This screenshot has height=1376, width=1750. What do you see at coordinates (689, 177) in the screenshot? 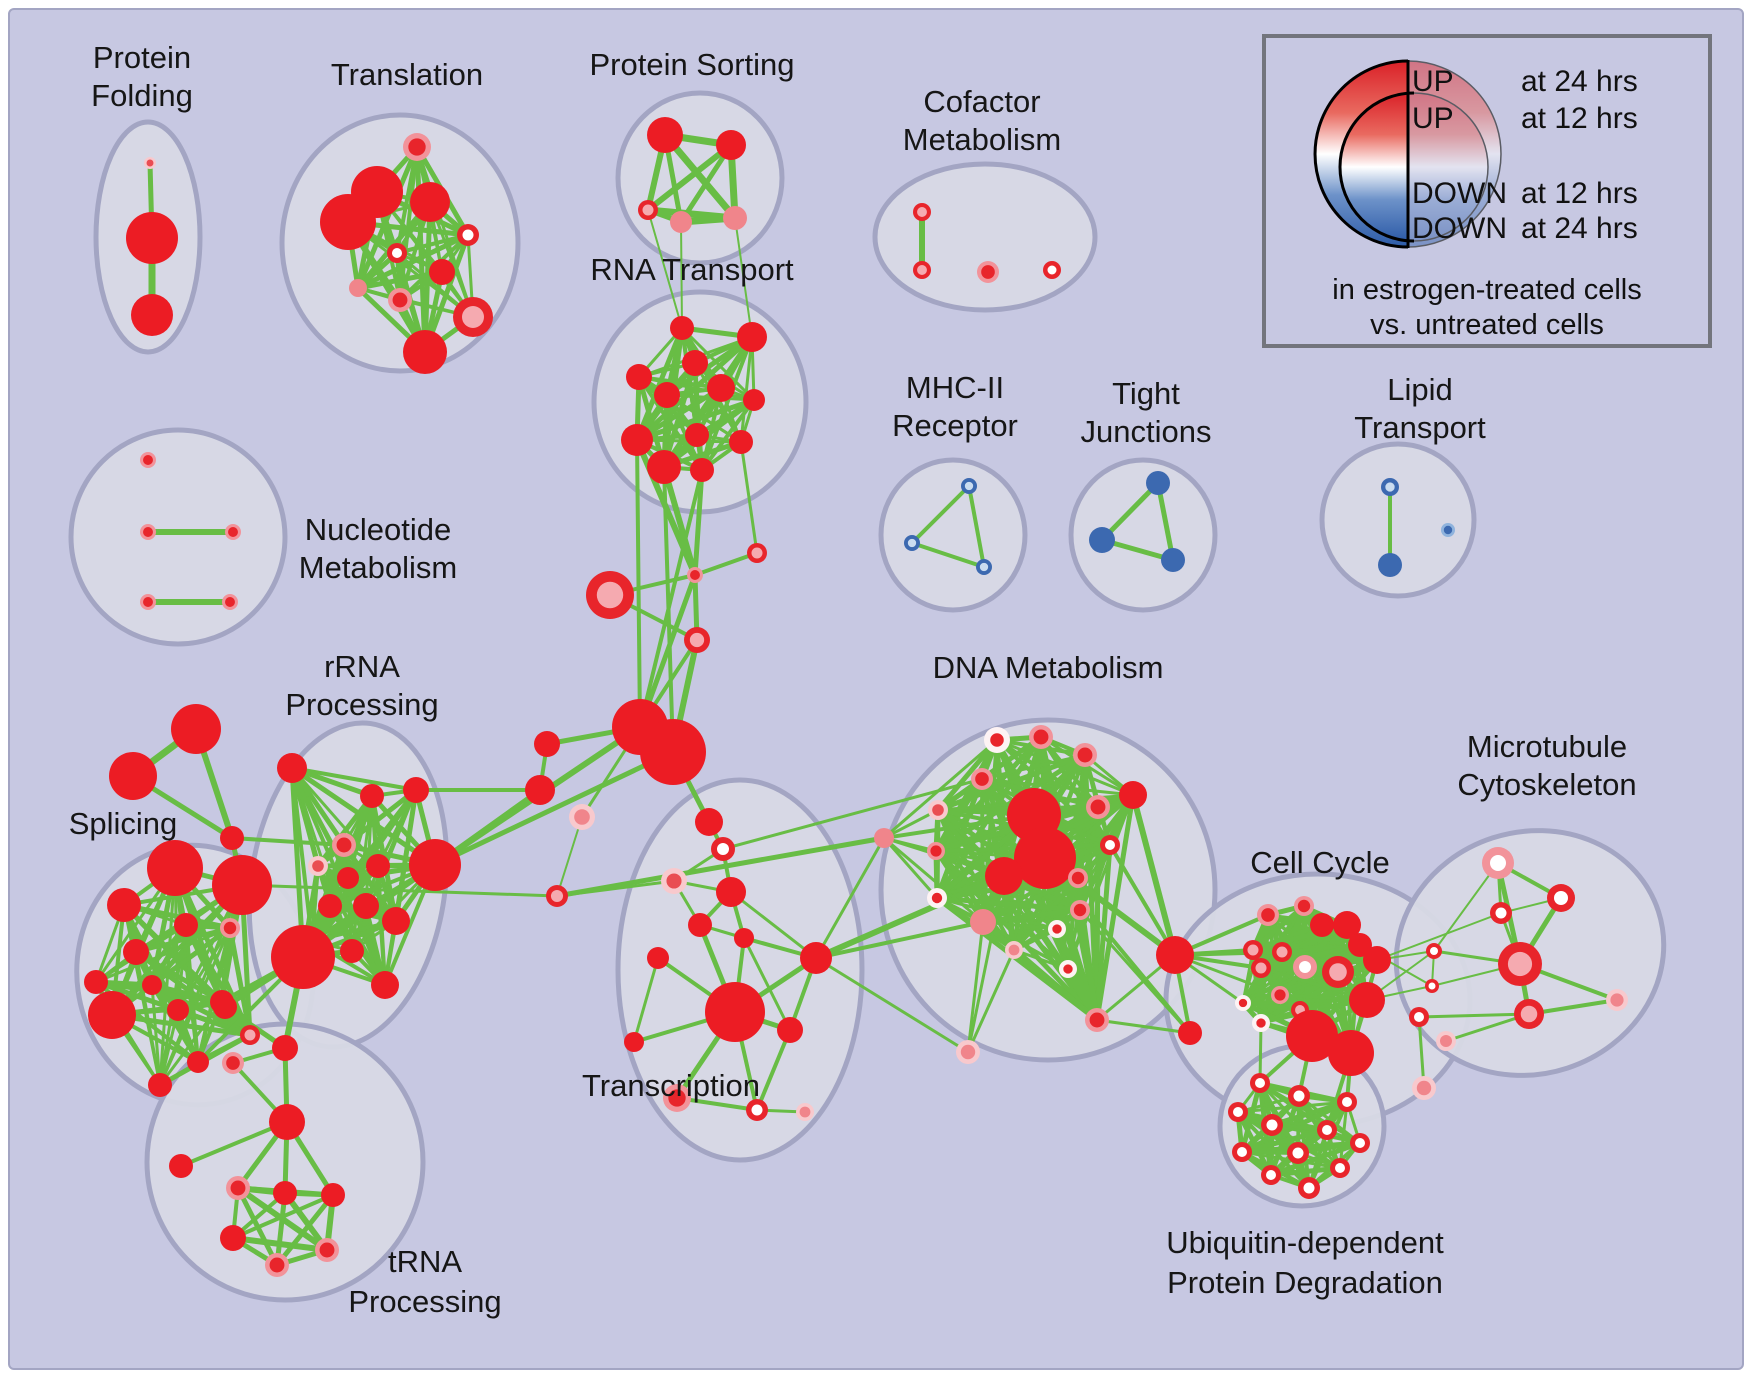
I see `edge-ps2-ps3` at bounding box center [689, 177].